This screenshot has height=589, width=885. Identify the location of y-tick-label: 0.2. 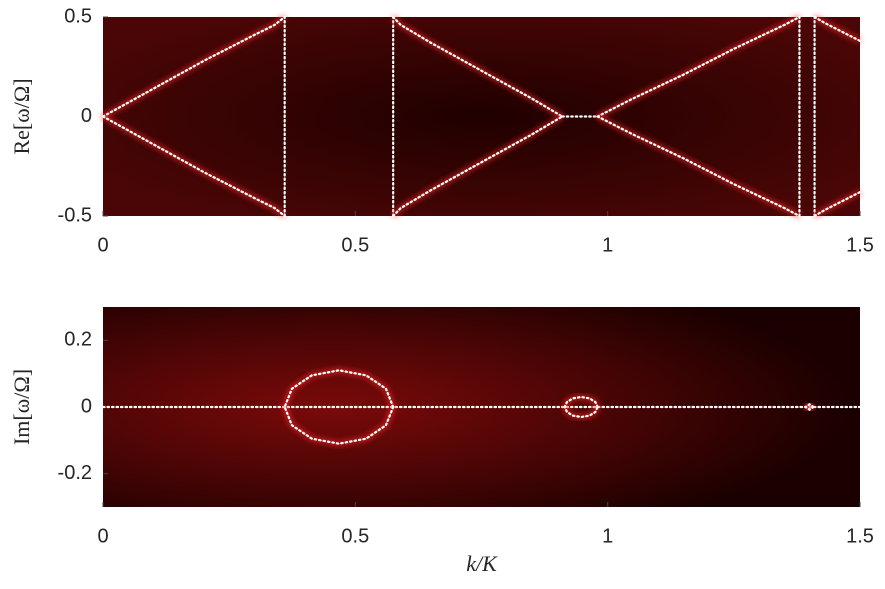
(78, 340).